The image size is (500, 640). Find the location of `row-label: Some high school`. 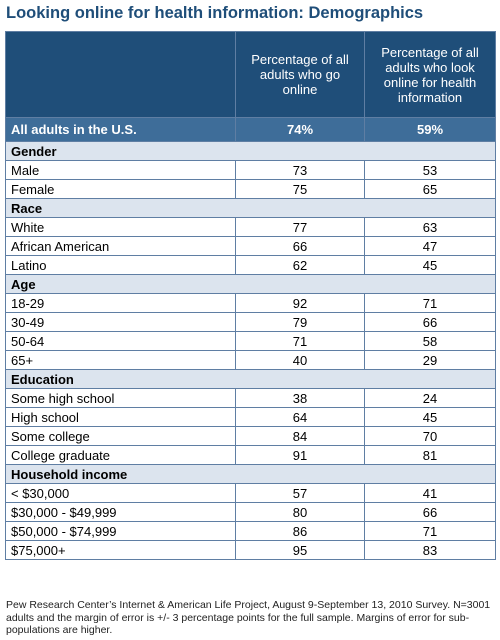

row-label: Some high school is located at coordinates (120, 398).